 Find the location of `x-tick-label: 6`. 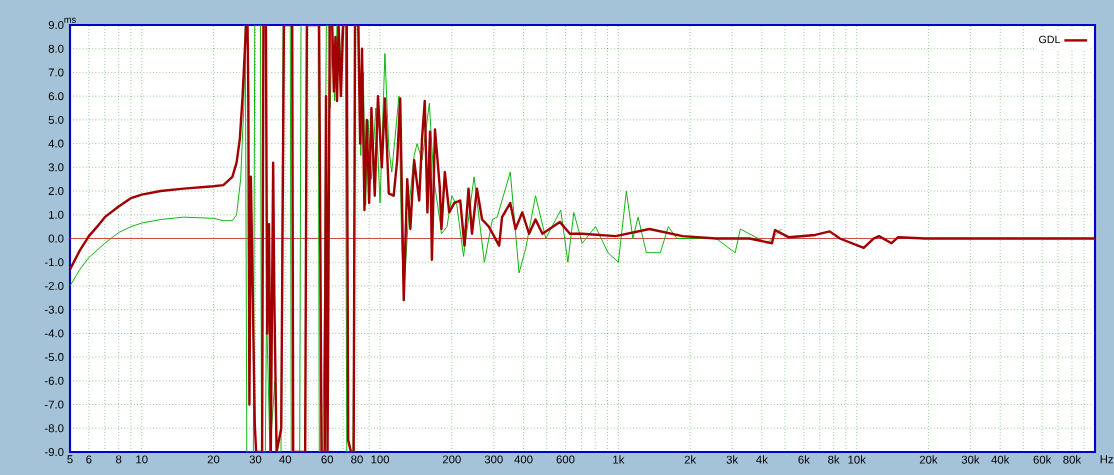

x-tick-label: 6 is located at coordinates (89, 459).